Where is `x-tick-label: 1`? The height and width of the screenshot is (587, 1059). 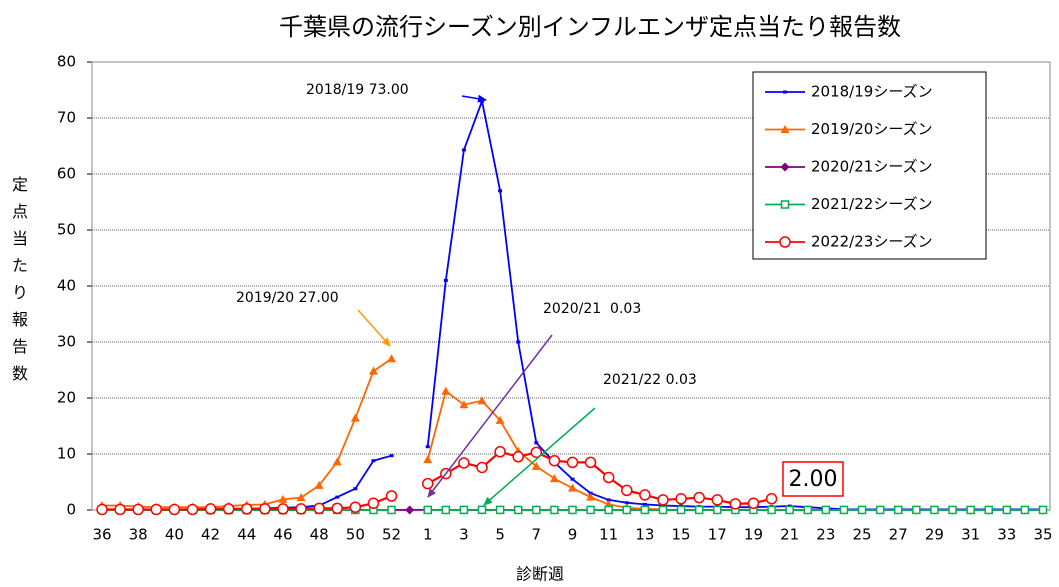
x-tick-label: 1 is located at coordinates (428, 535).